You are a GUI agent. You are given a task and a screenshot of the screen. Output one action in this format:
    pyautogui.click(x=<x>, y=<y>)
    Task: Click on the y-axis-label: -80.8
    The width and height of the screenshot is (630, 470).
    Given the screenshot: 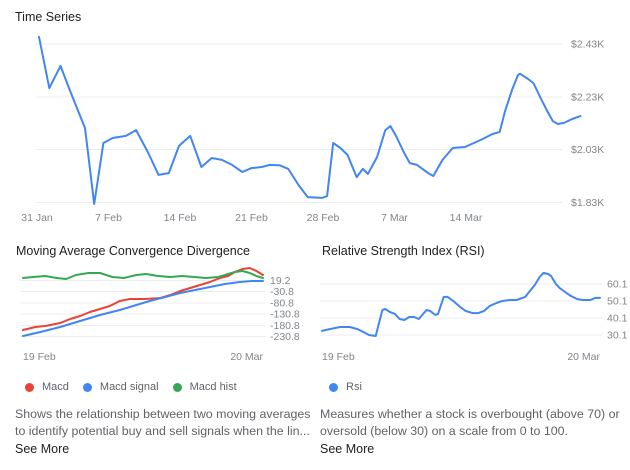 What is the action you would take?
    pyautogui.click(x=282, y=303)
    